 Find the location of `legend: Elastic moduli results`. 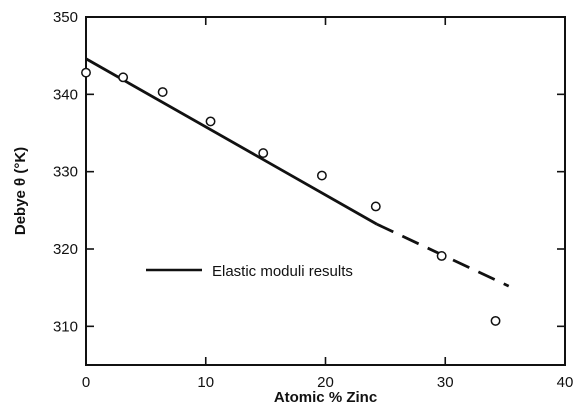

legend: Elastic moduli results is located at coordinates (249, 271).